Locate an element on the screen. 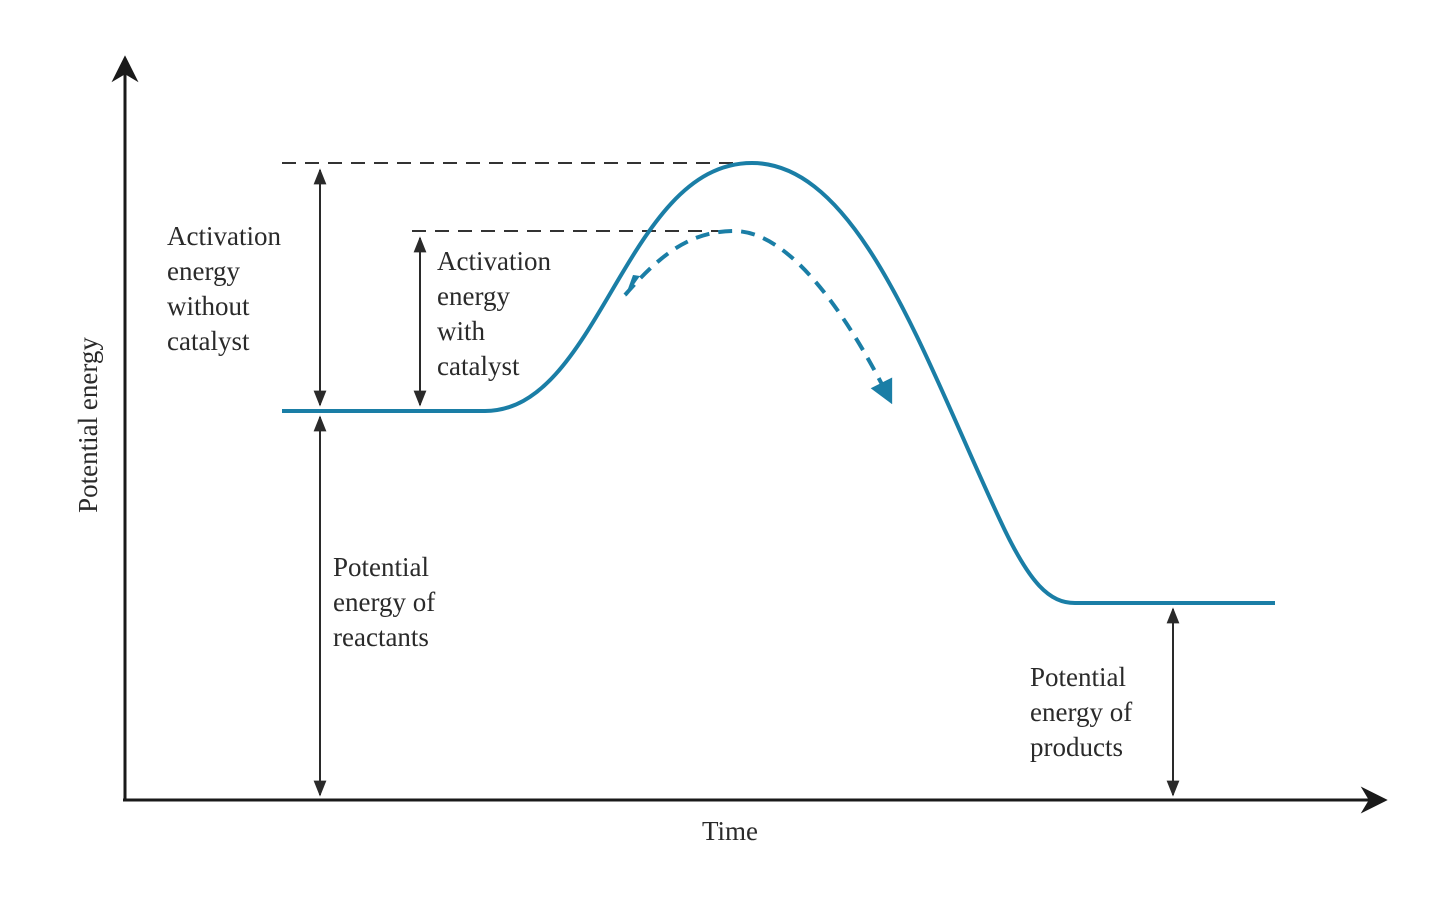 Image resolution: width=1440 pixels, height=907 pixels. ea-with-label: Activation energy with catalyst is located at coordinates (494, 313).